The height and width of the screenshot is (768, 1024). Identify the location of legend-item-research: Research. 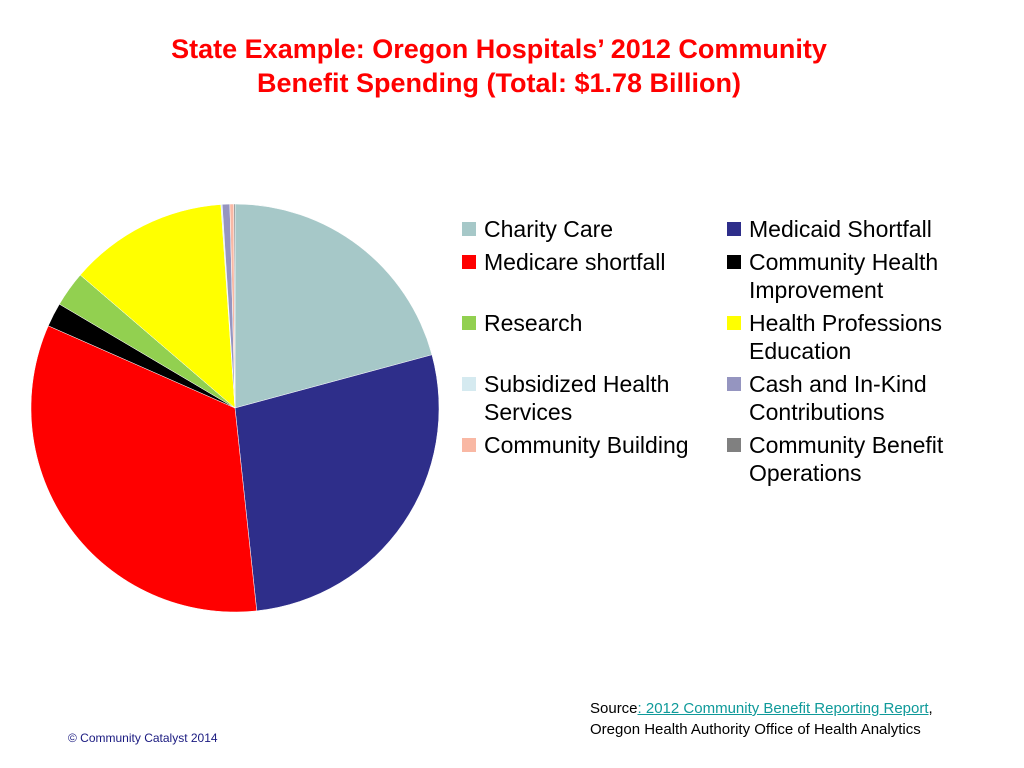
(594, 337).